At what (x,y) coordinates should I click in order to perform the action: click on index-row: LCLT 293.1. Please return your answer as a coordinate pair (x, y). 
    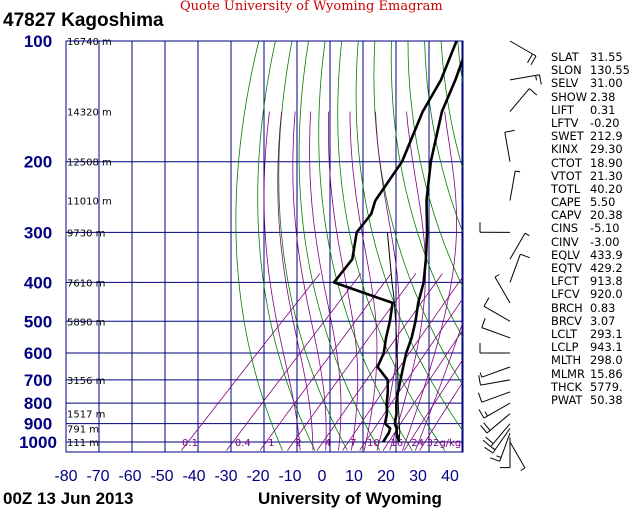
    Looking at the image, I should click on (590, 333).